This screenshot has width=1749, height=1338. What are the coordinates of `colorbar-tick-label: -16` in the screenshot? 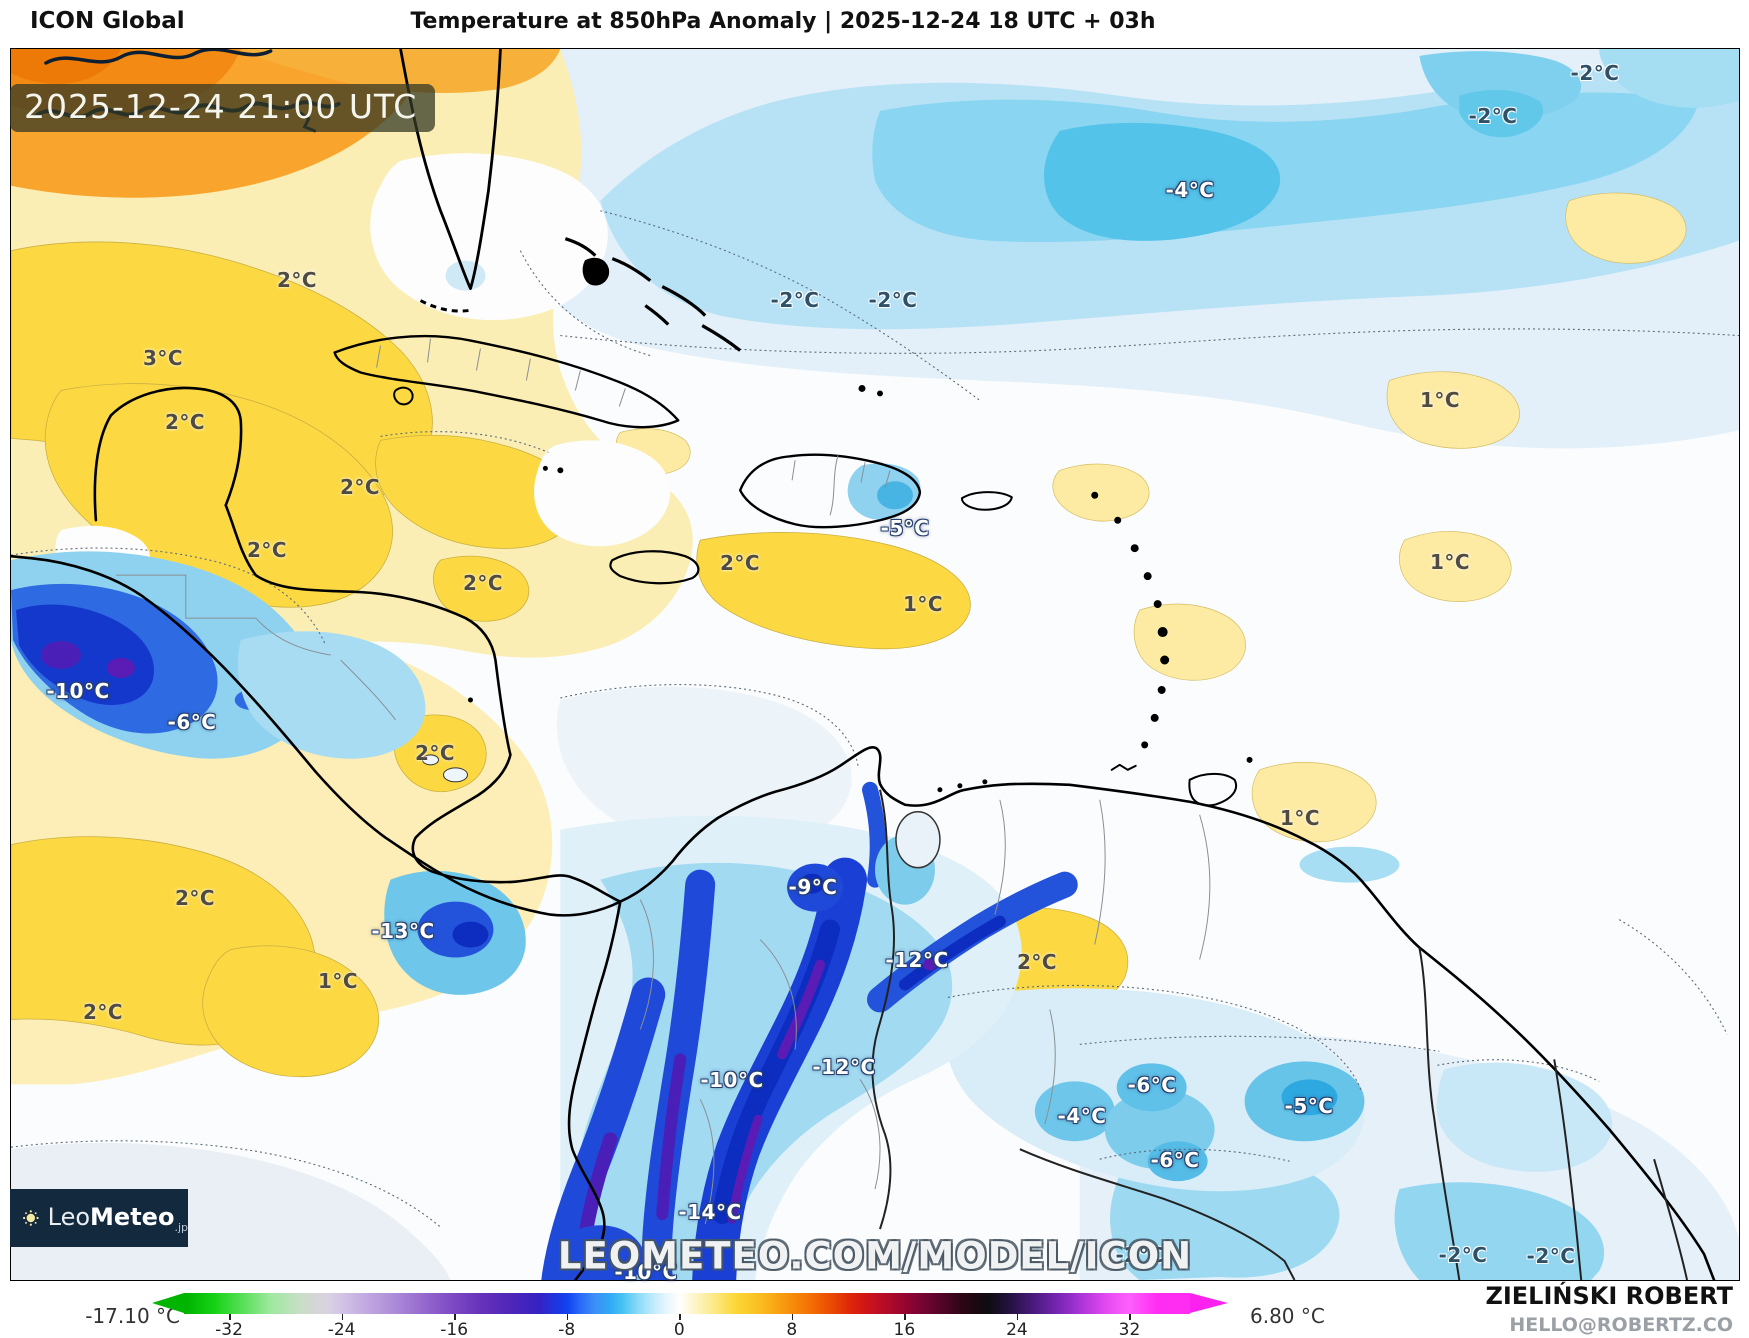 It's located at (454, 1329).